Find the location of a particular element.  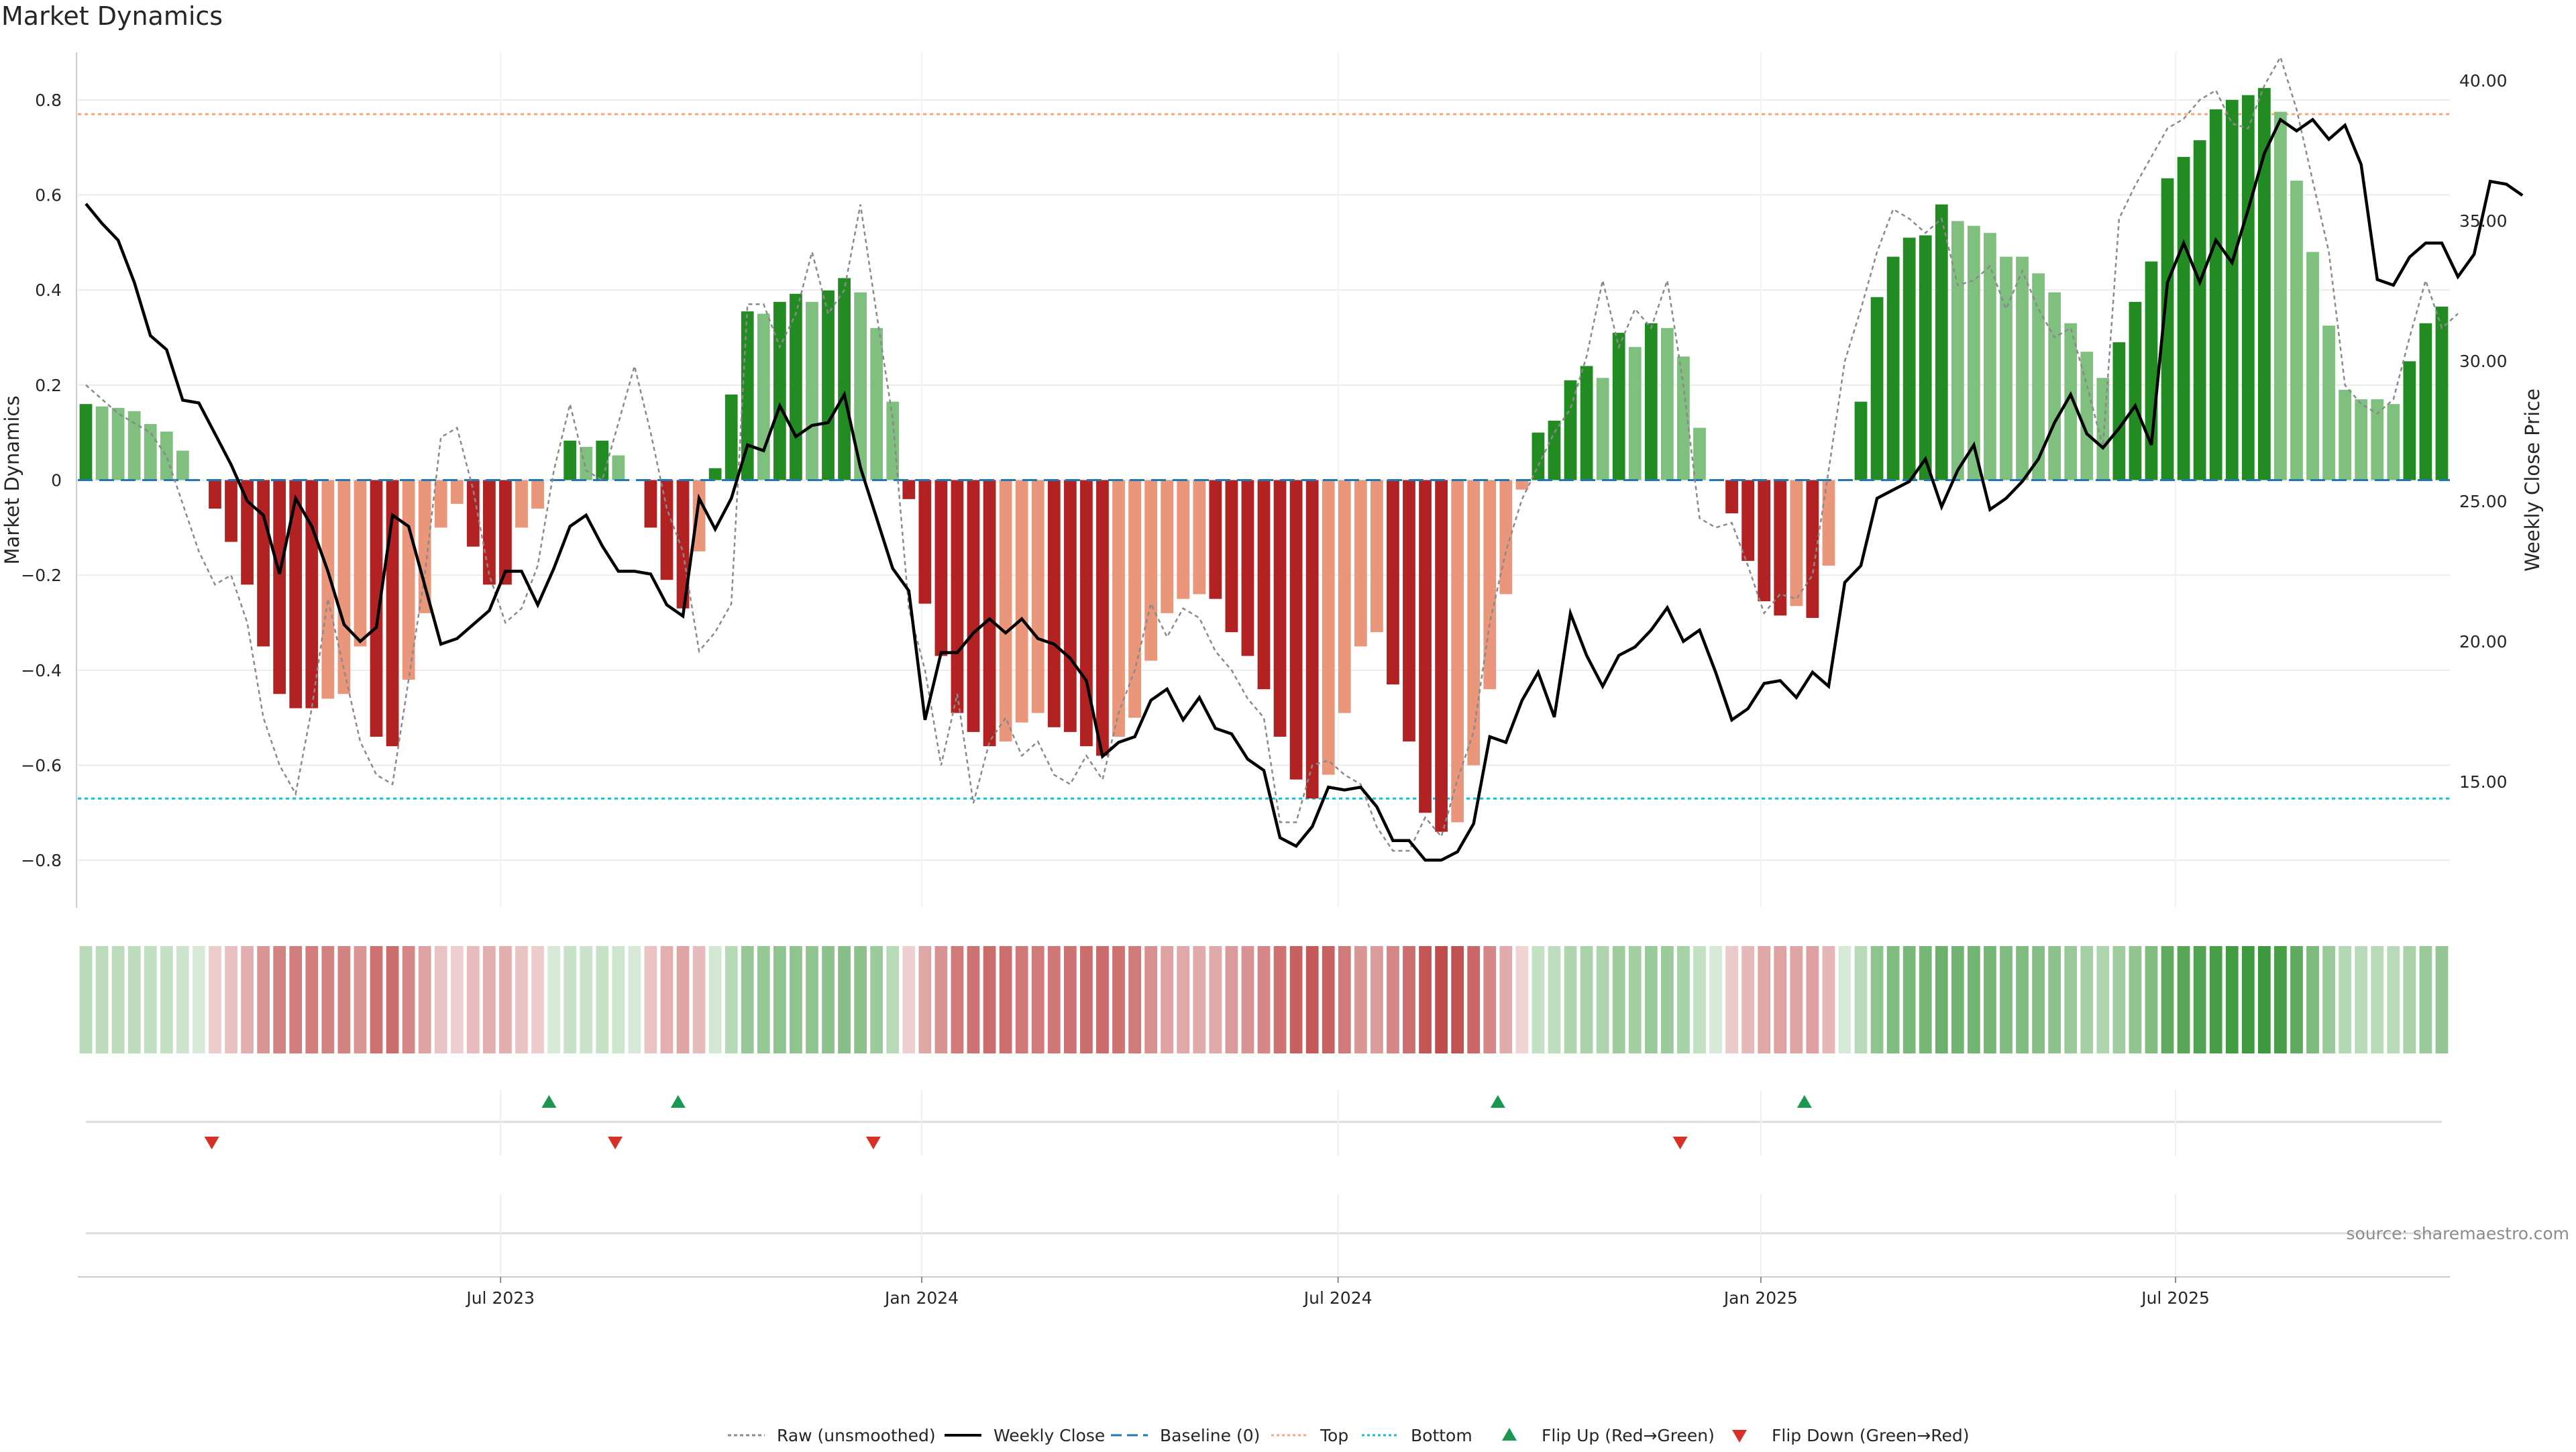

x-tick-label: Jan 2025 is located at coordinates (1760, 1298).